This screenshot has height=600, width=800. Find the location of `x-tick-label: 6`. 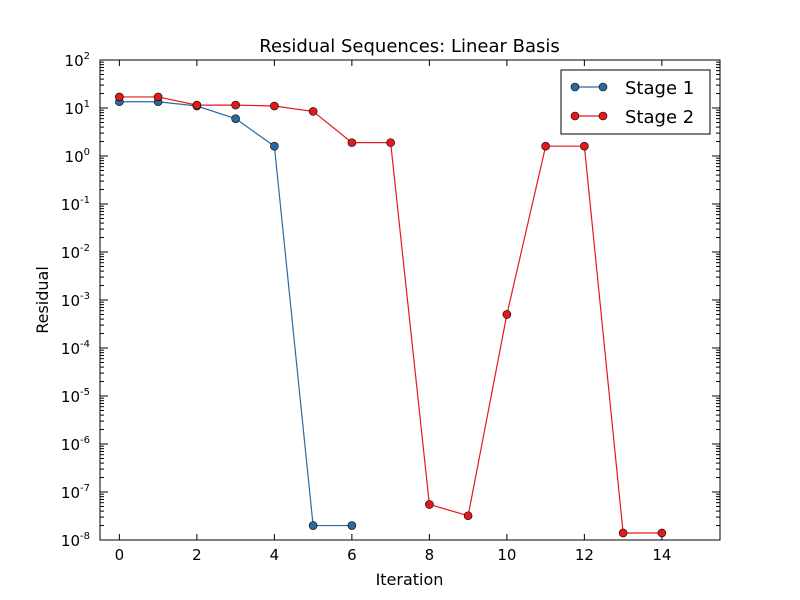

x-tick-label: 6 is located at coordinates (352, 555).